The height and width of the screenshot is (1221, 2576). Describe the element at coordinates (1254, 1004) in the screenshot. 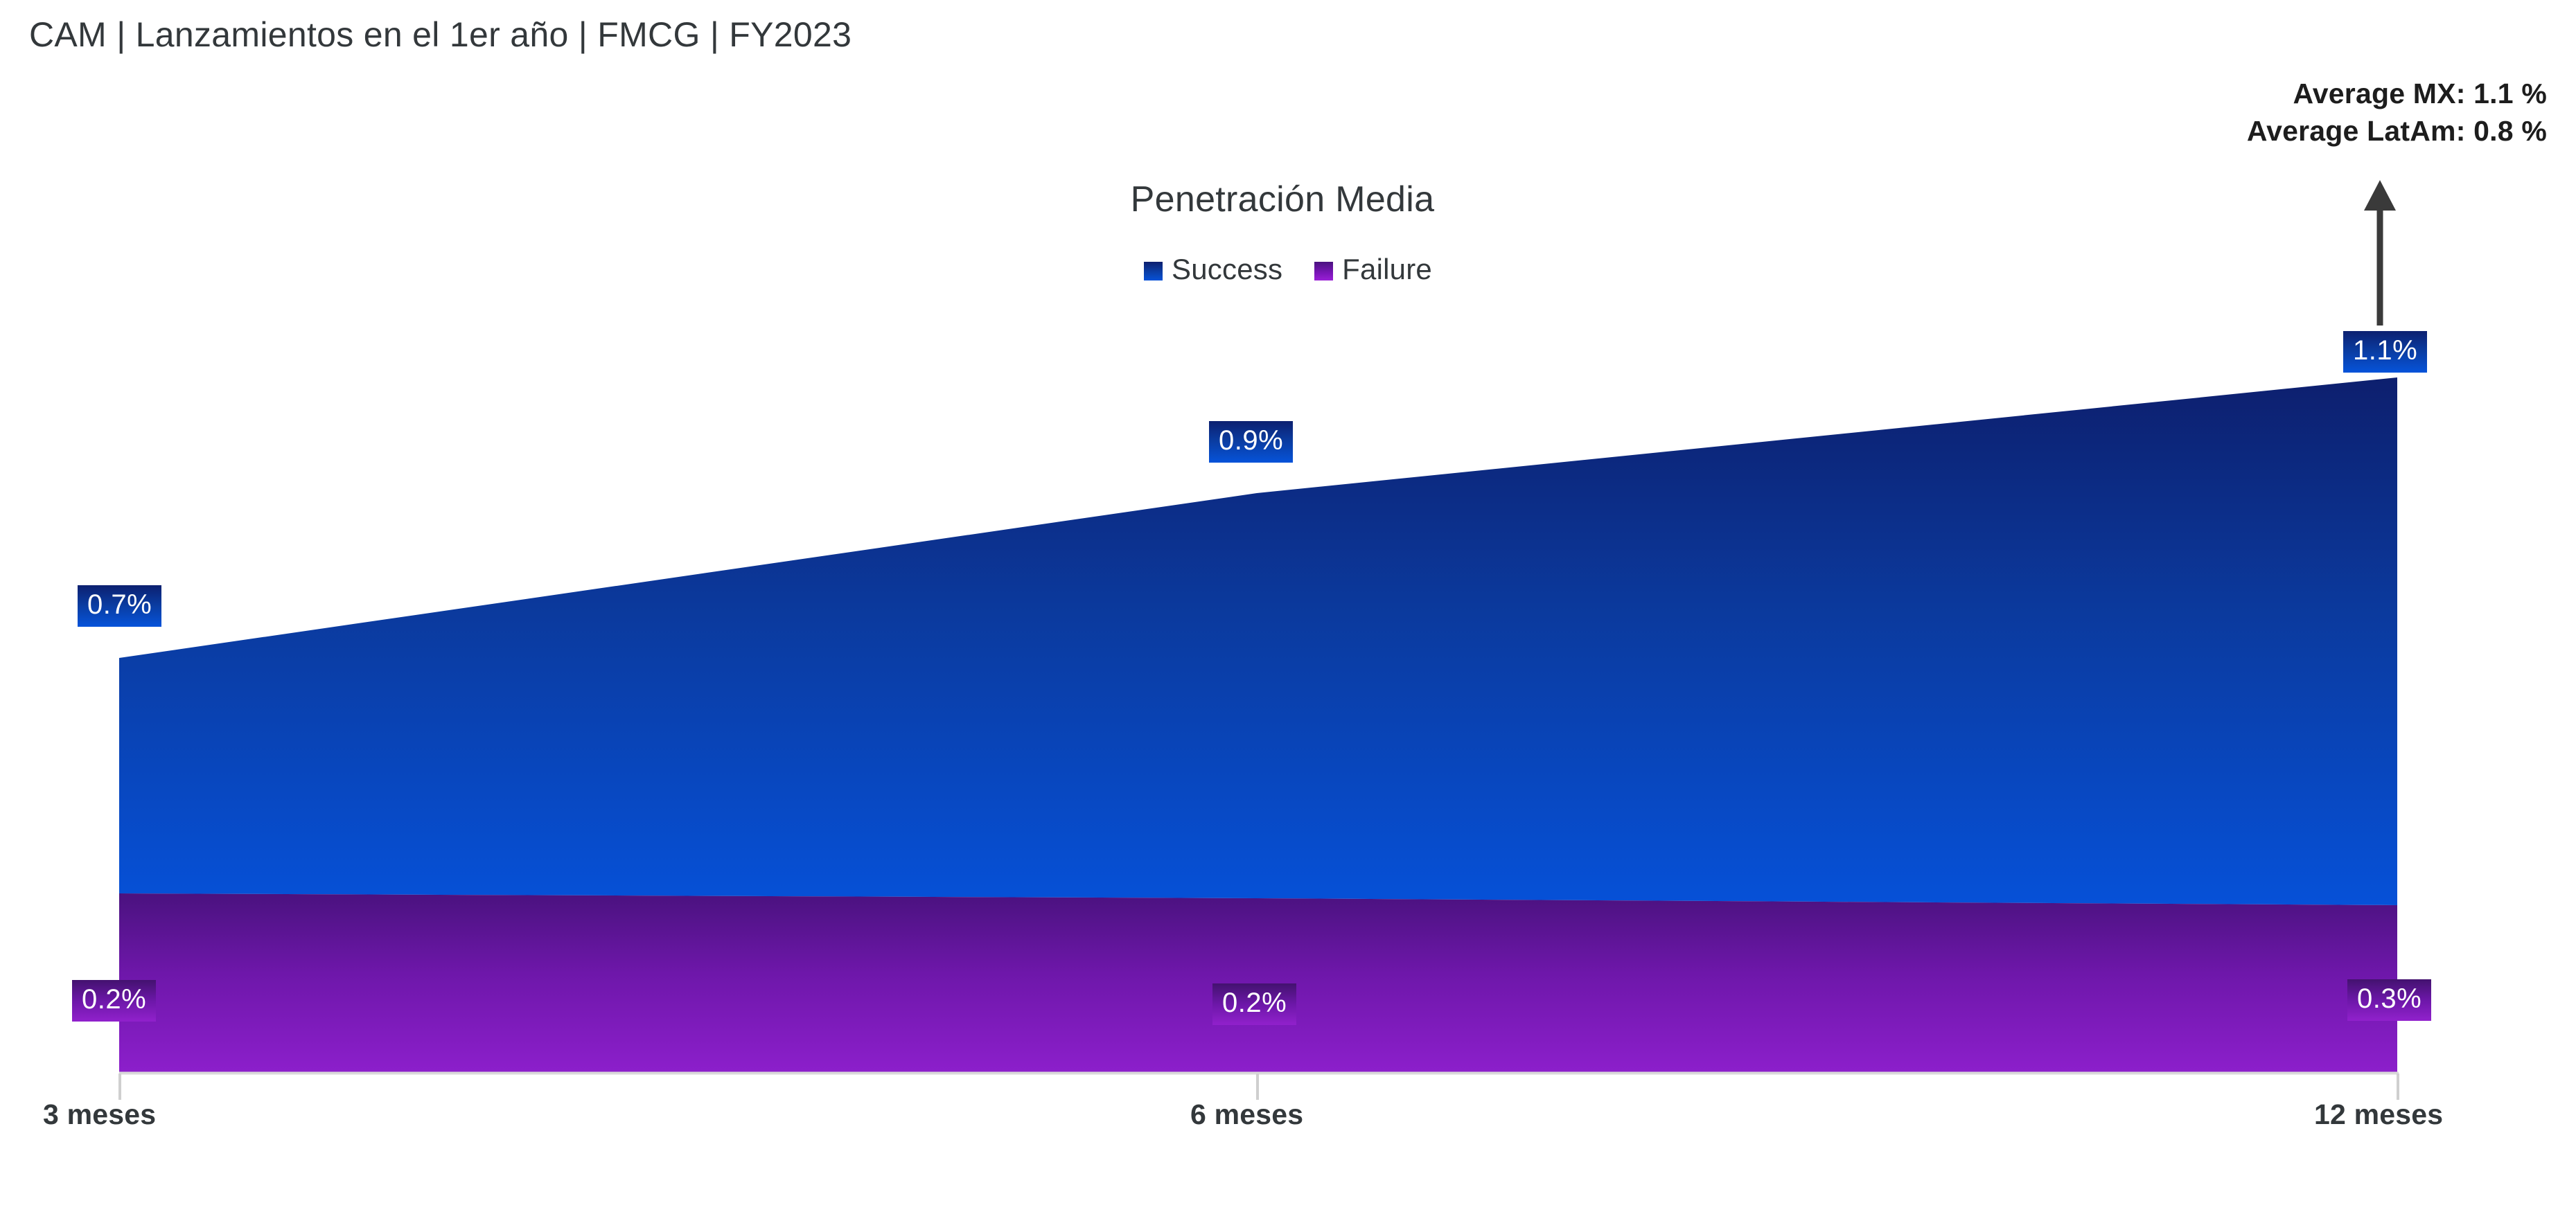

I see `data-label-failure-6-meses: 0.2%` at that location.